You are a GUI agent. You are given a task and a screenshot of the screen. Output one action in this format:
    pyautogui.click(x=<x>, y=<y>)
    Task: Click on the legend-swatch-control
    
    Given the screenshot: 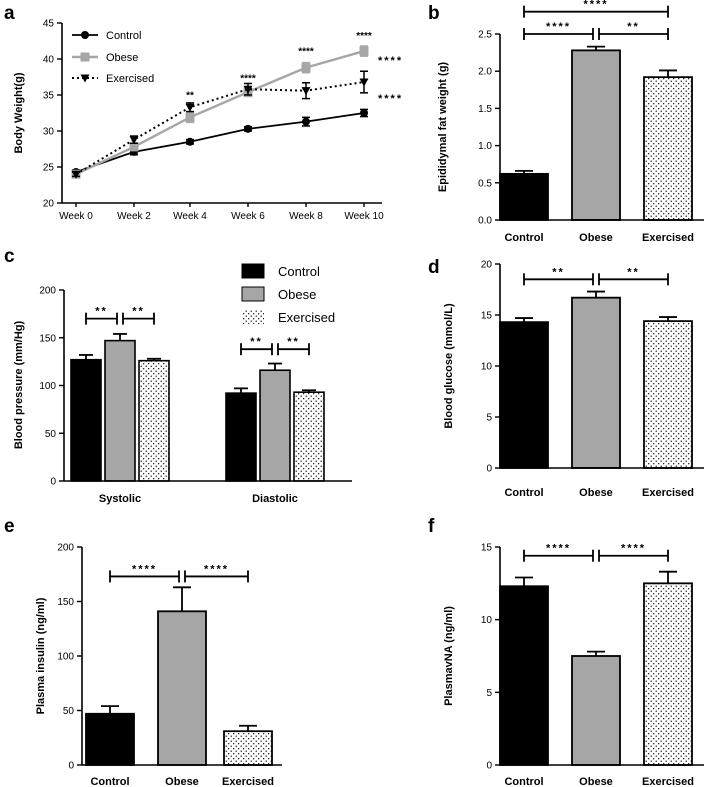 What is the action you would take?
    pyautogui.click(x=253, y=271)
    